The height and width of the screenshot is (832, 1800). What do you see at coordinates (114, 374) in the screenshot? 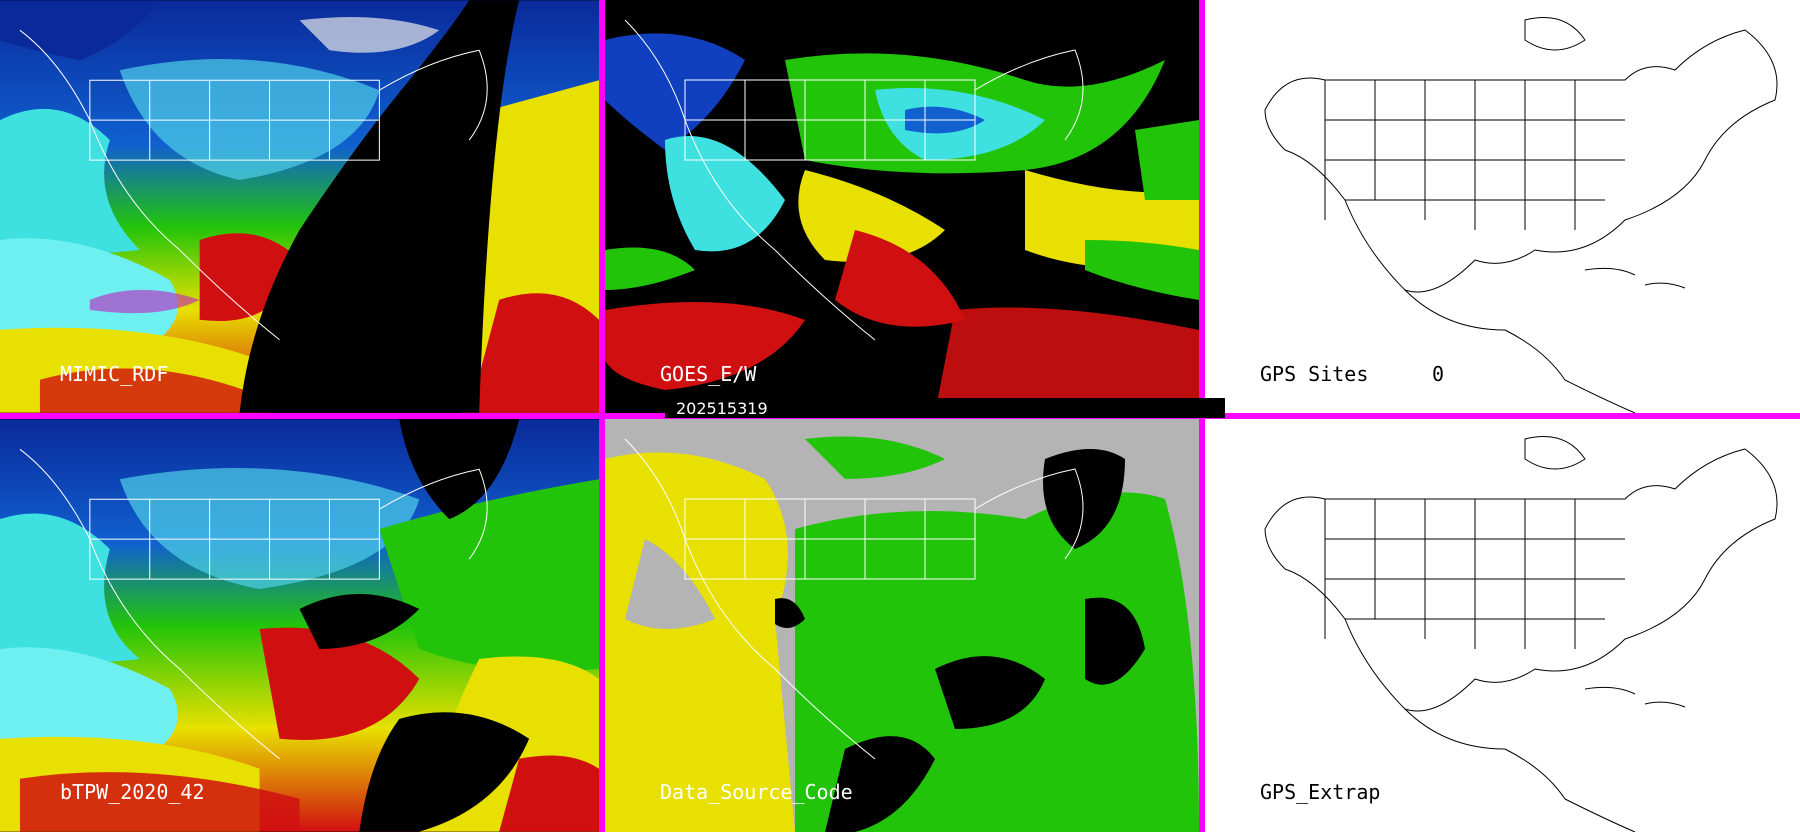
I see `panel-label-mimic-rdf: MIMIC_RDF` at bounding box center [114, 374].